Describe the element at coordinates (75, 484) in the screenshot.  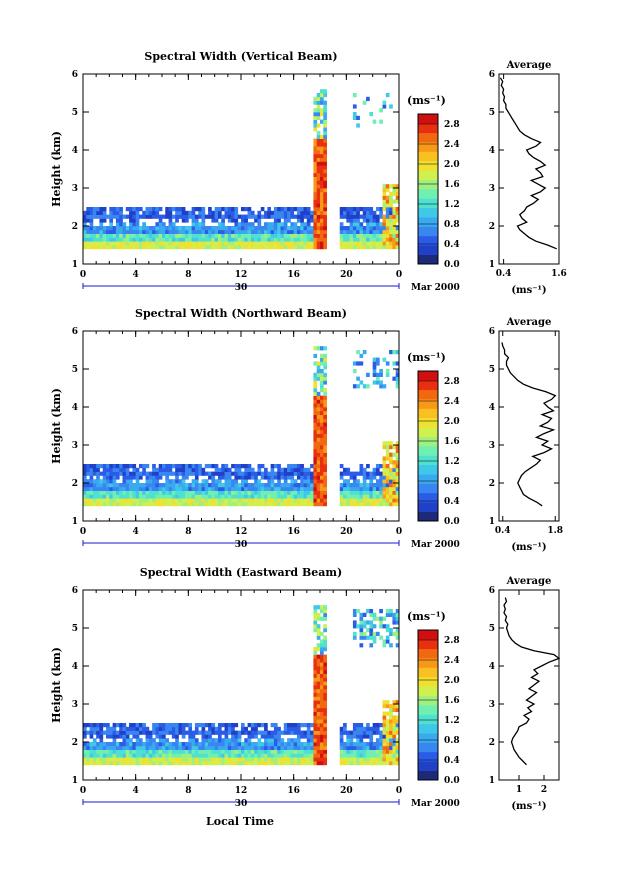
I see `y-tick-label: 2` at that location.